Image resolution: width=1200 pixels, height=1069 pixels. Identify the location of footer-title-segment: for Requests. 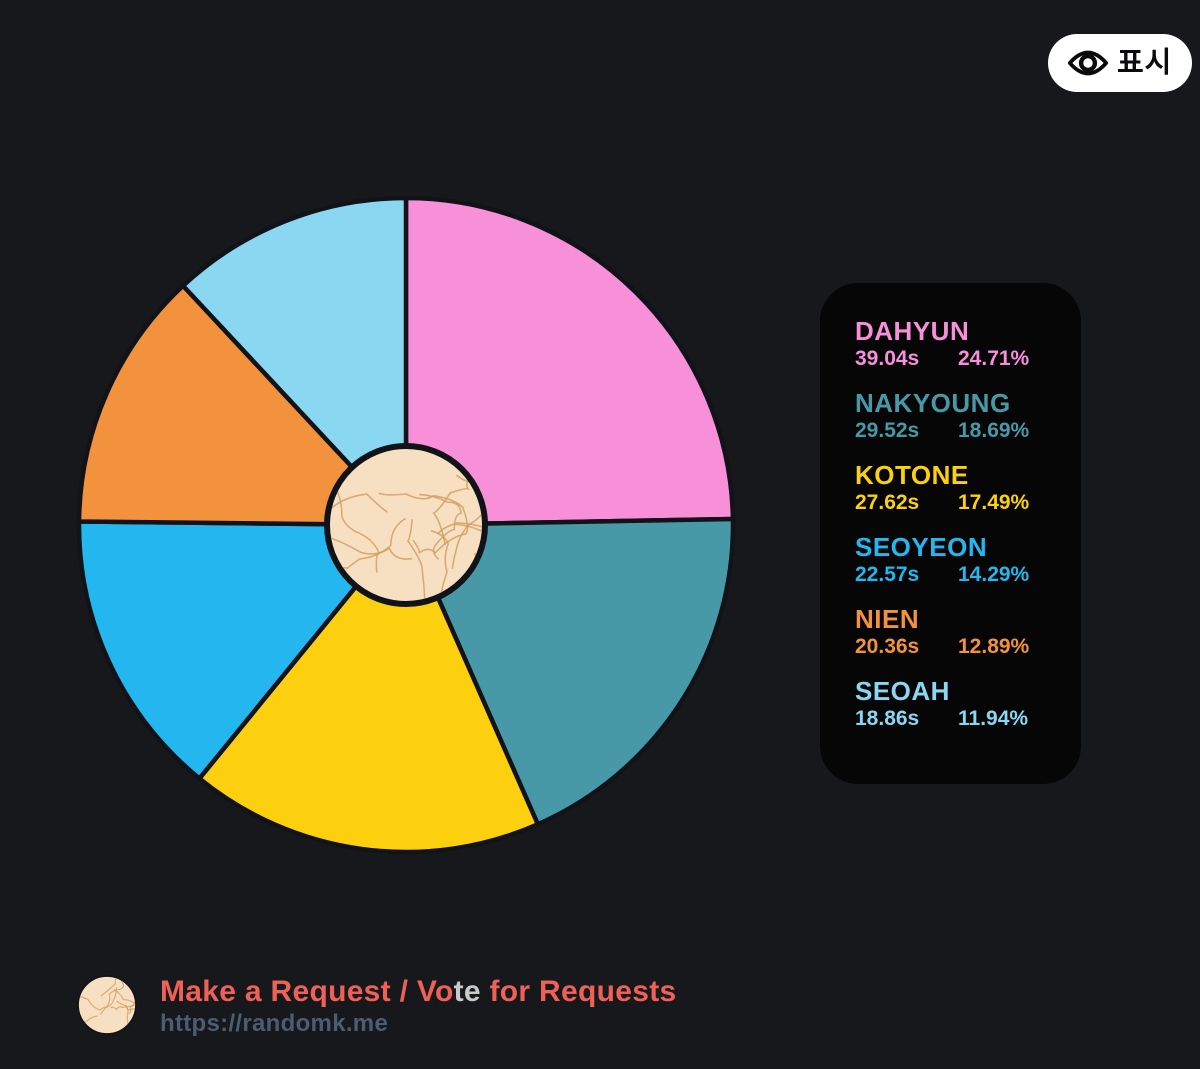
(578, 991).